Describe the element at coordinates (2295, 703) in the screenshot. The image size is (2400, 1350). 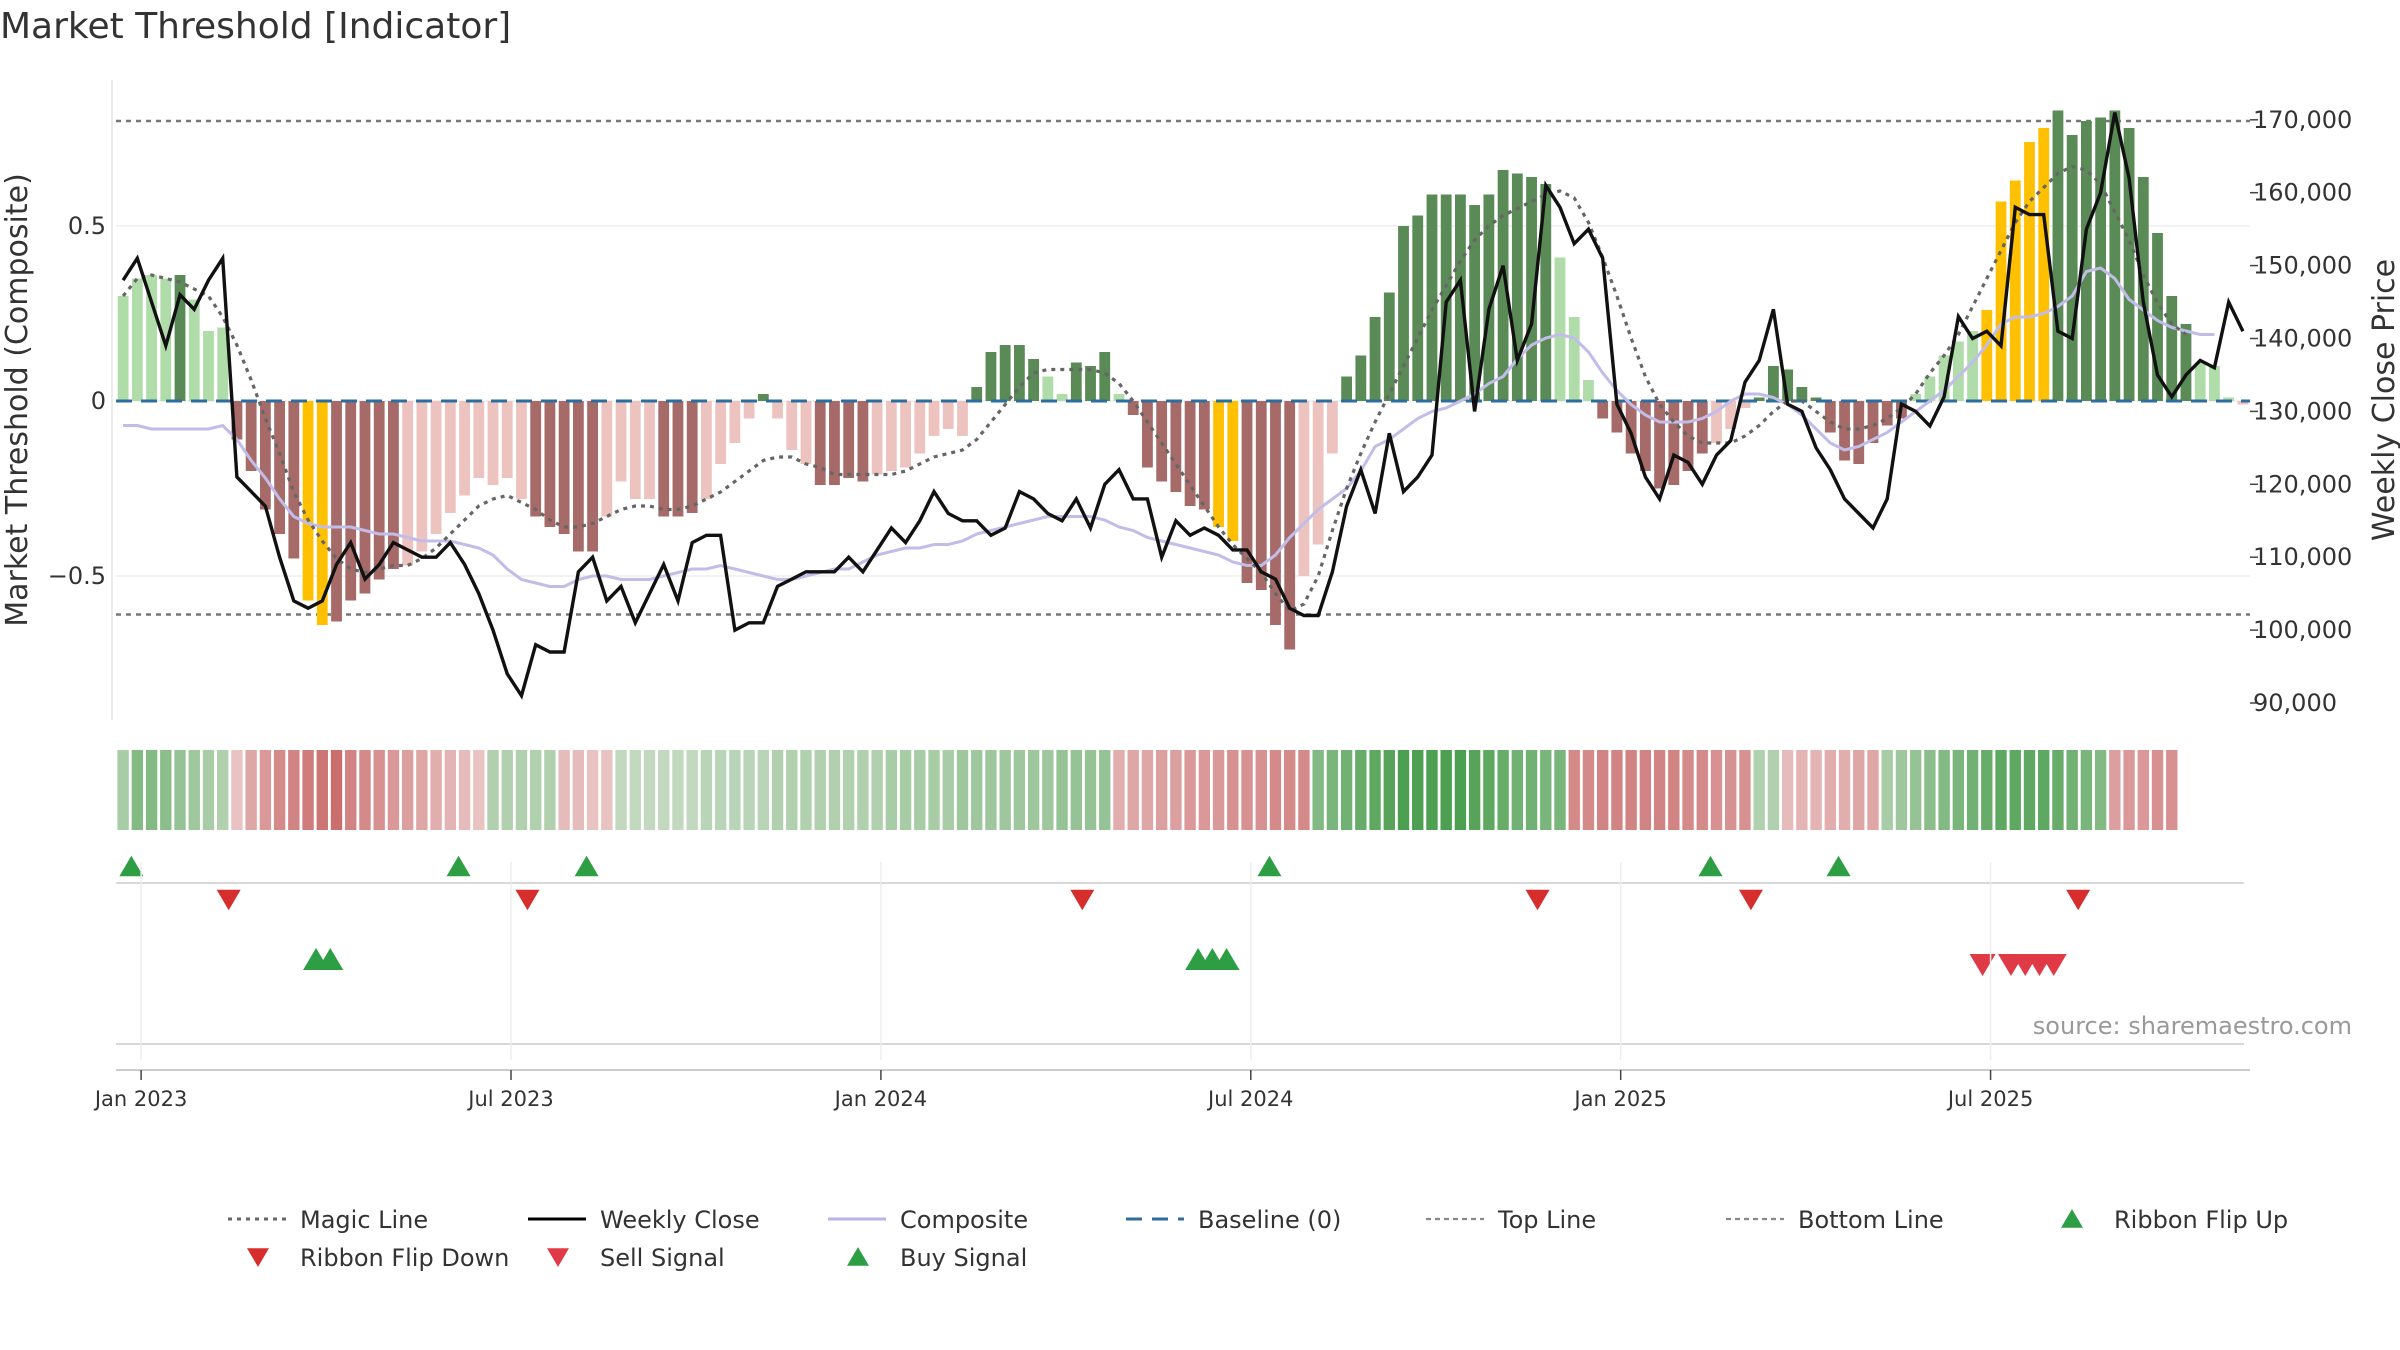
I see `y-right-tick-label: 90,000` at that location.